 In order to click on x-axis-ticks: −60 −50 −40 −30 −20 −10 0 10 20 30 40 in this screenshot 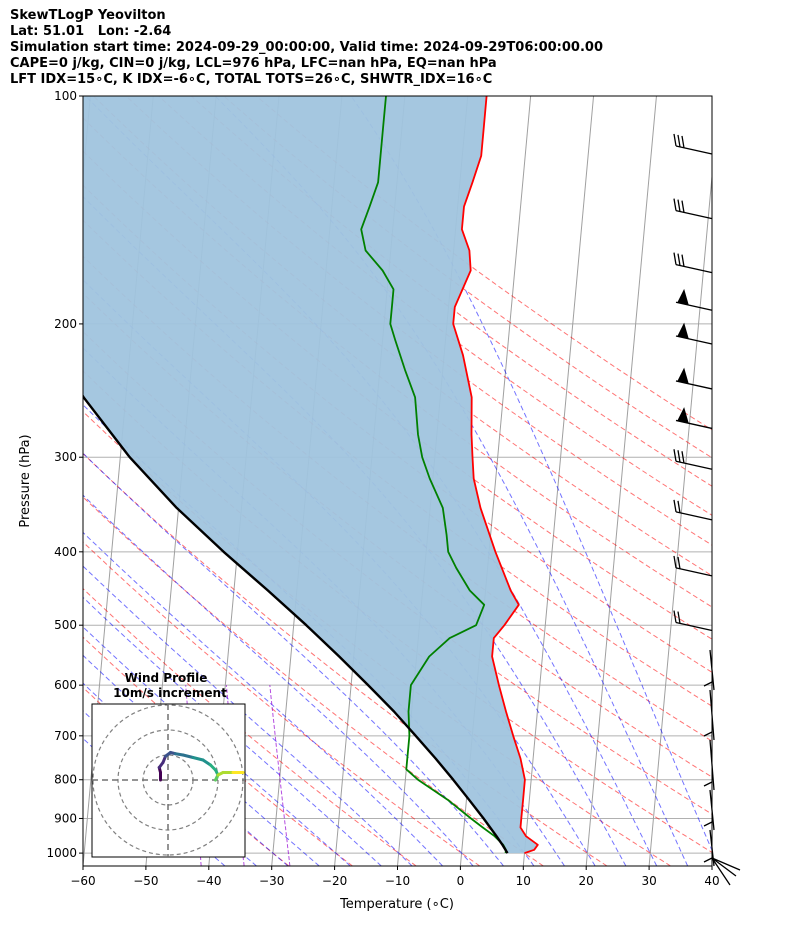, I will do `click(395, 877)`.